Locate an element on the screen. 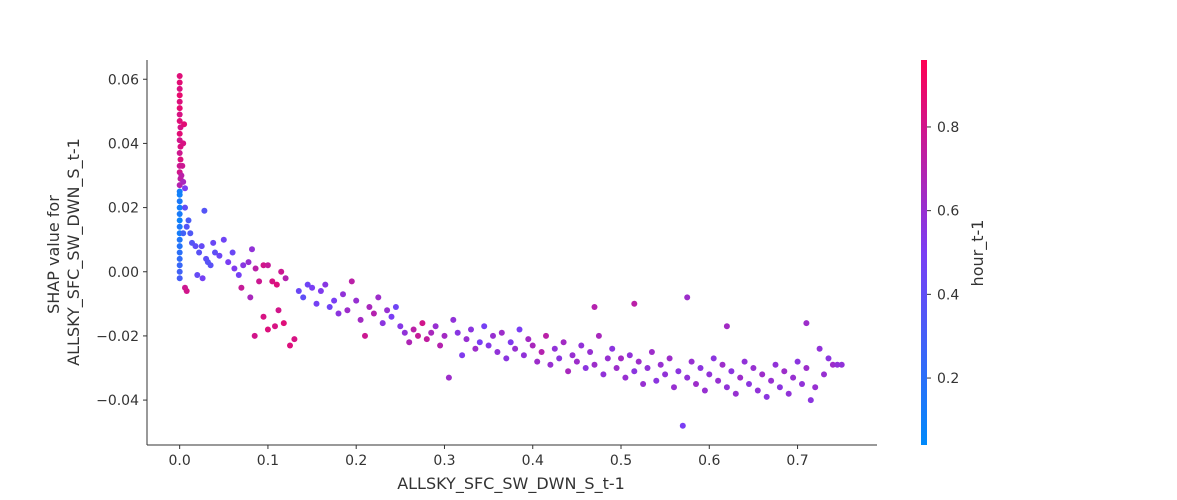  x-tick-label: 0.4 is located at coordinates (533, 461).